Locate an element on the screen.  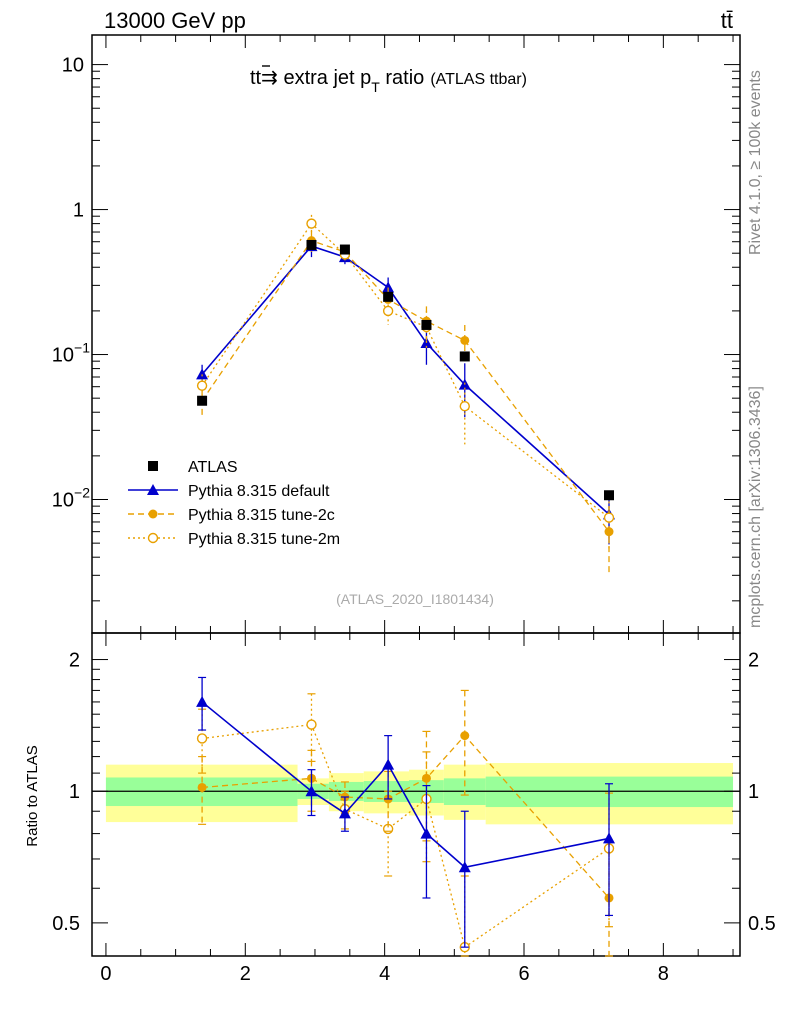
ratio-line-tune2m is located at coordinates (406, 836).